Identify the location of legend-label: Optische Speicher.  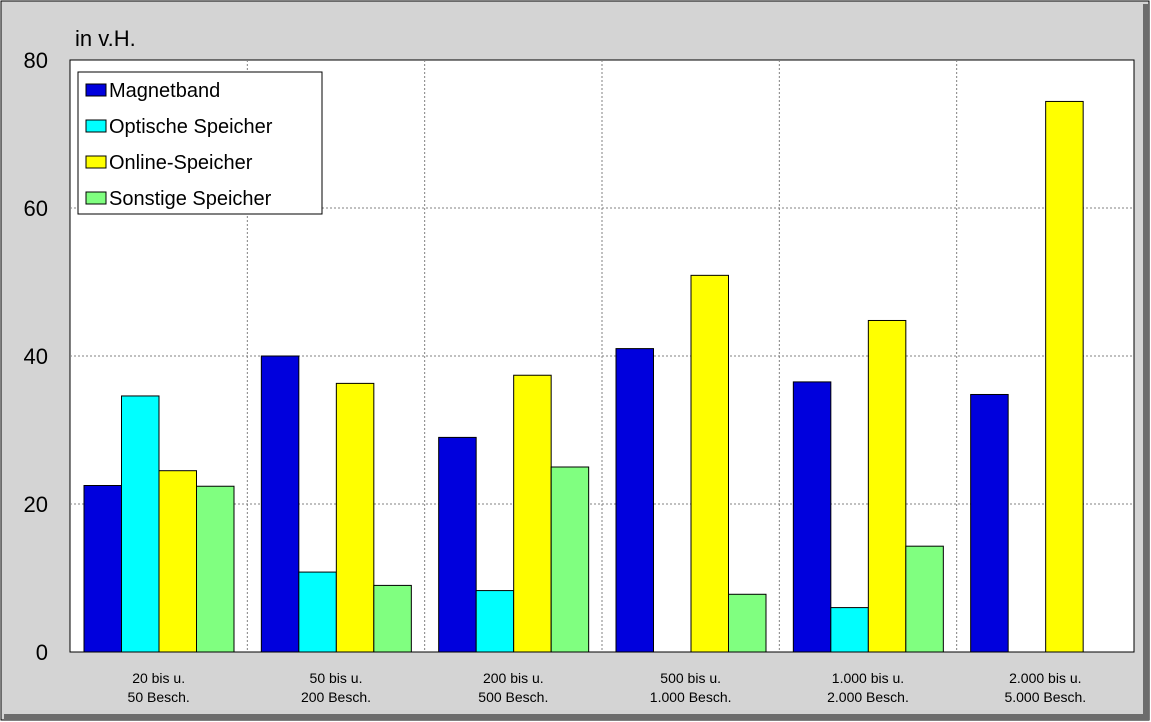
(191, 127).